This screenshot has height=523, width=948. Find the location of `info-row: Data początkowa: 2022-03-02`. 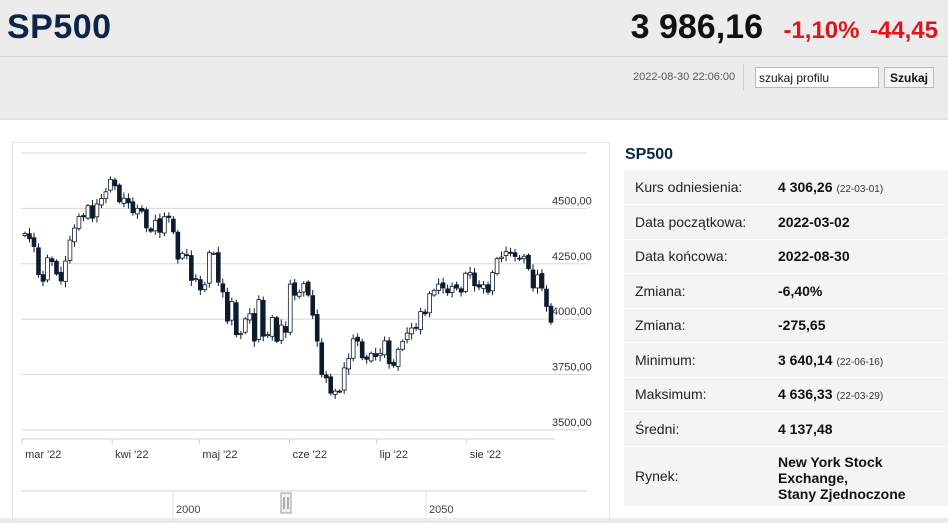

info-row: Data początkowa: 2022-03-02 is located at coordinates (786, 222).